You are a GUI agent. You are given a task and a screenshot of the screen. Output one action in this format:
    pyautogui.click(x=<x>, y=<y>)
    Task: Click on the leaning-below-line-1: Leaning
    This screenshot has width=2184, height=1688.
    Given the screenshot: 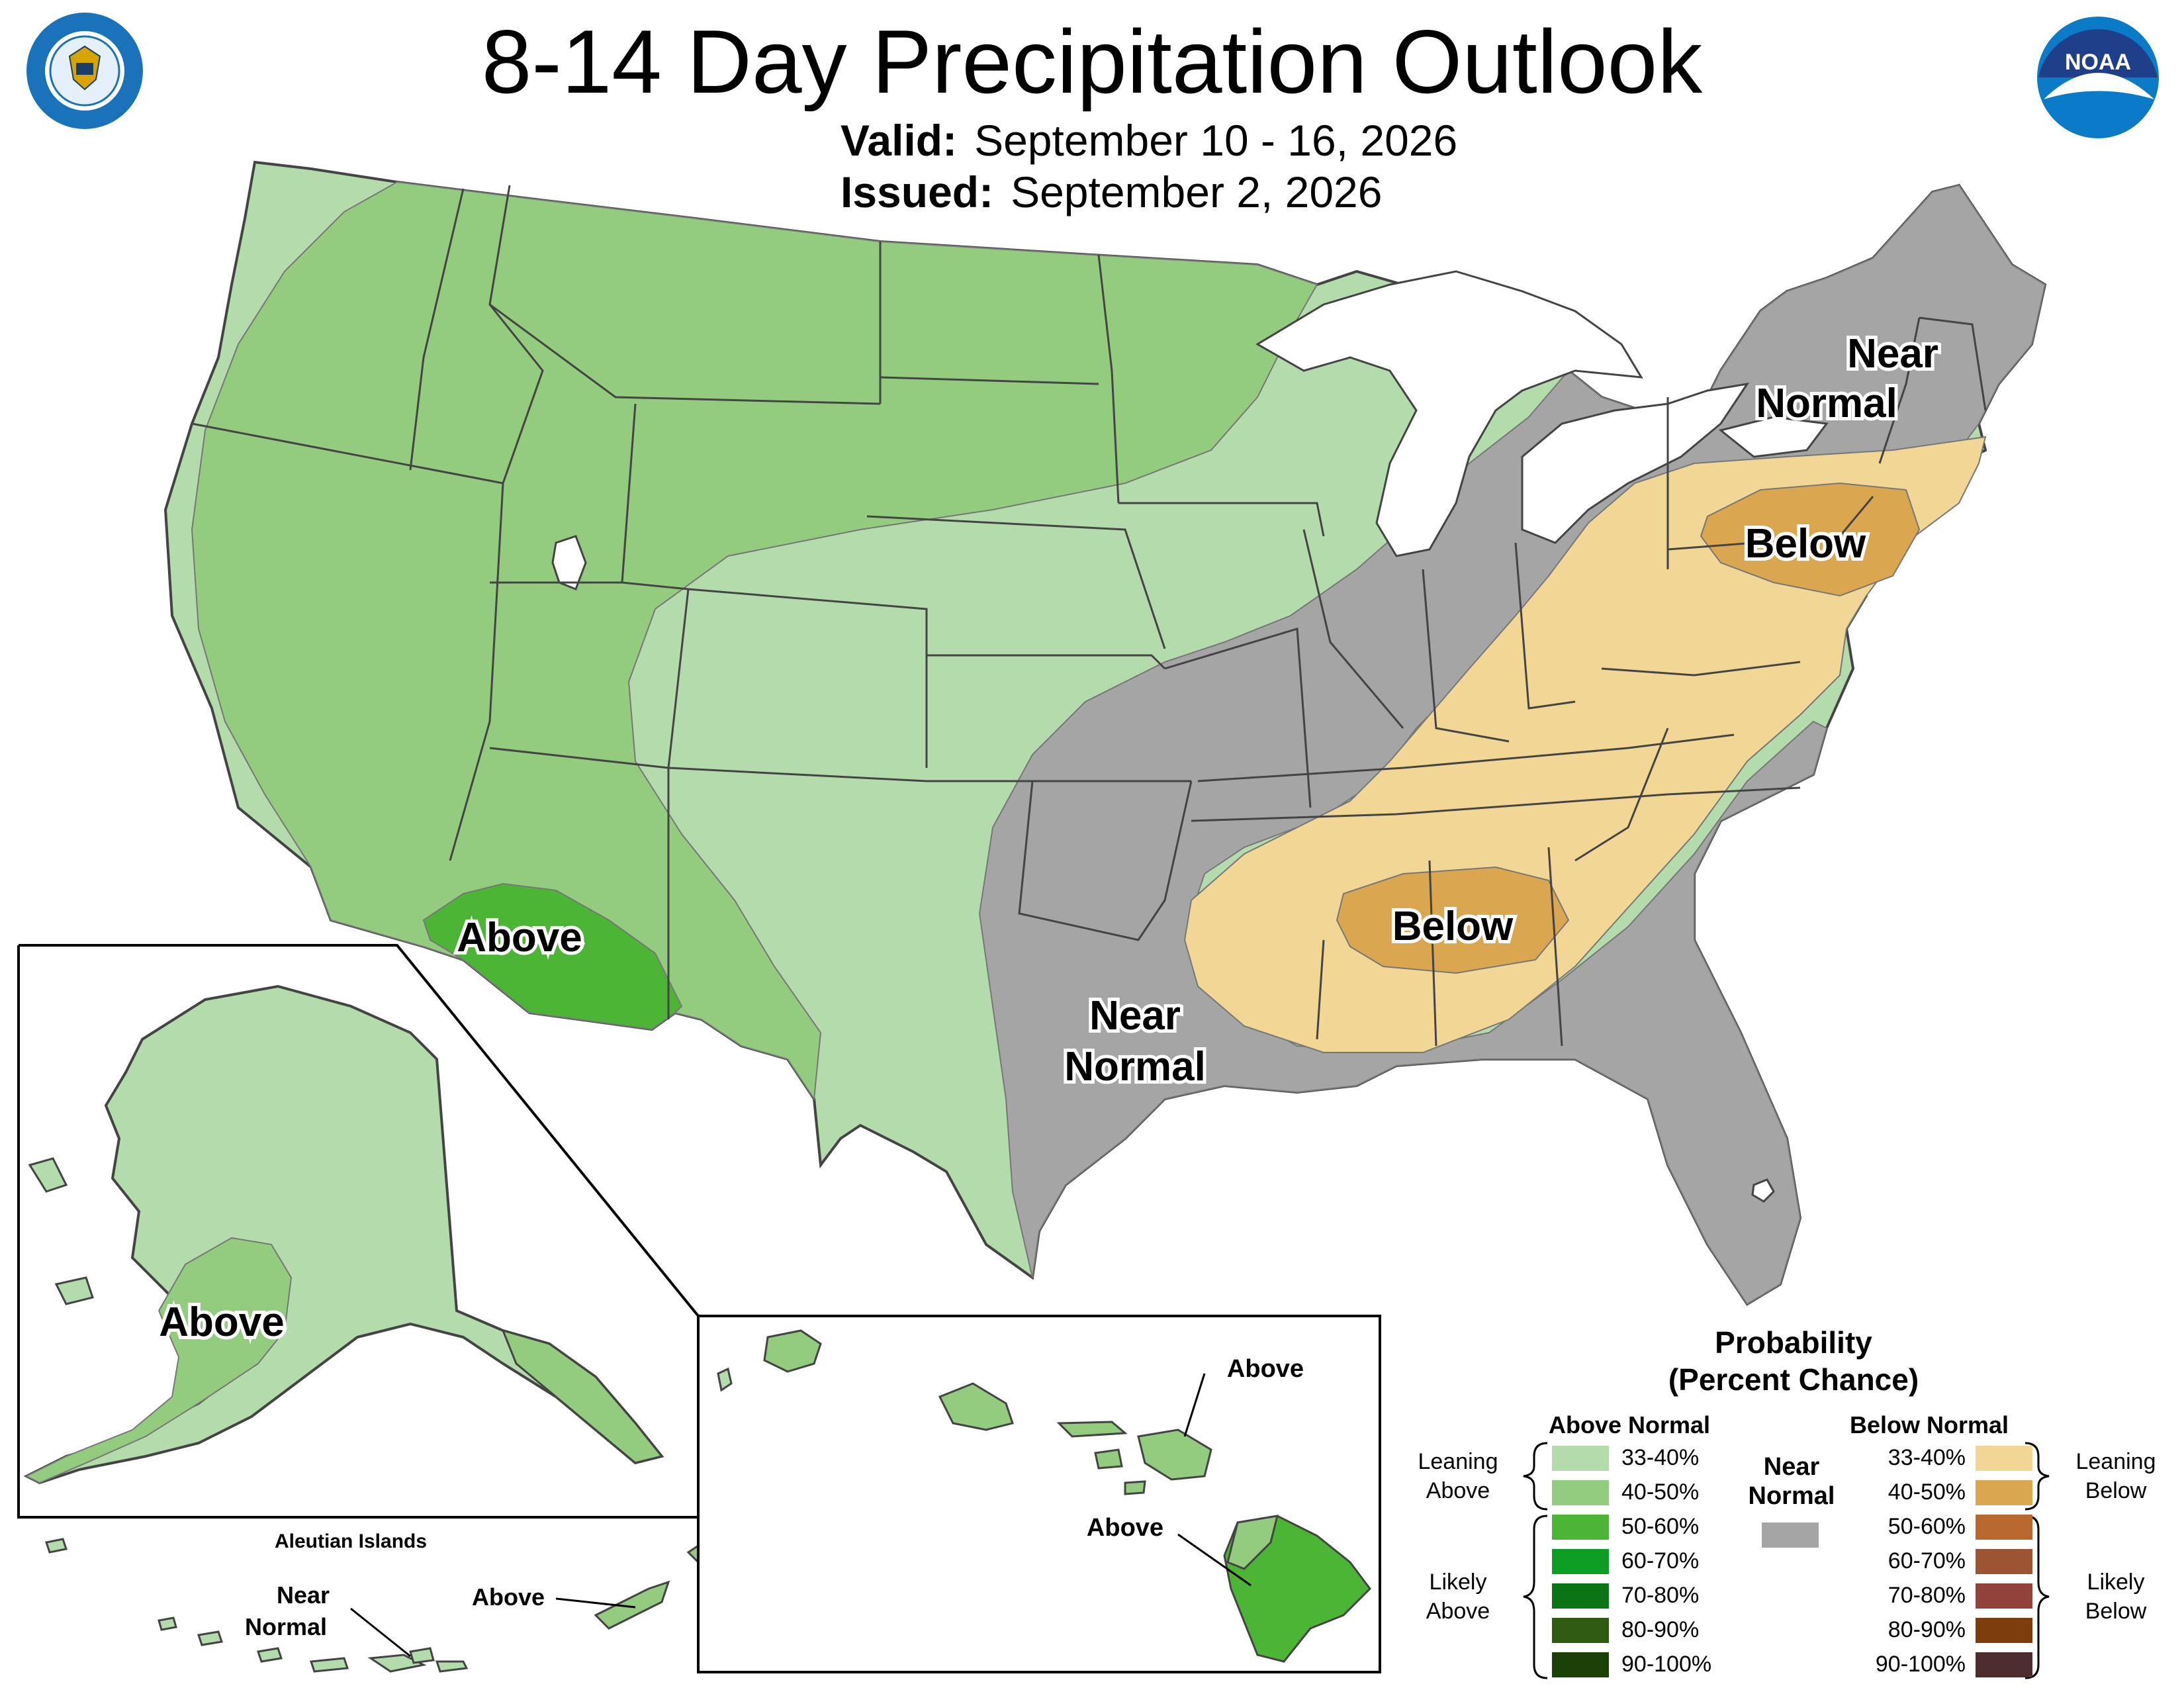 What is the action you would take?
    pyautogui.click(x=2115, y=1461)
    